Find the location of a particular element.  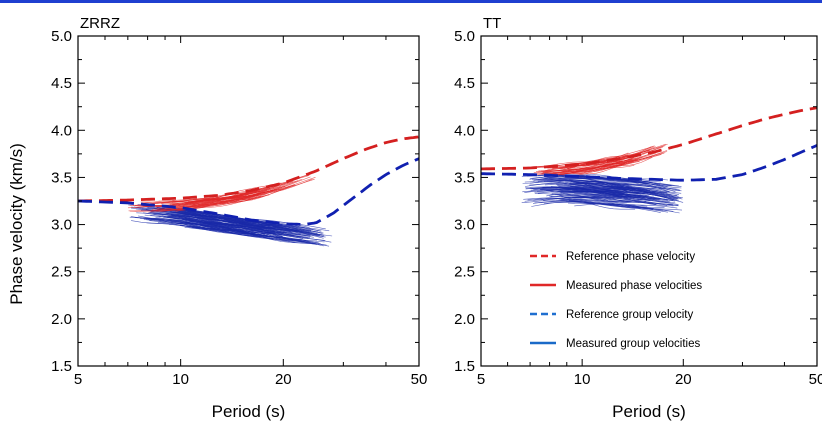

legend-label: Reference phase velocity is located at coordinates (630, 257).